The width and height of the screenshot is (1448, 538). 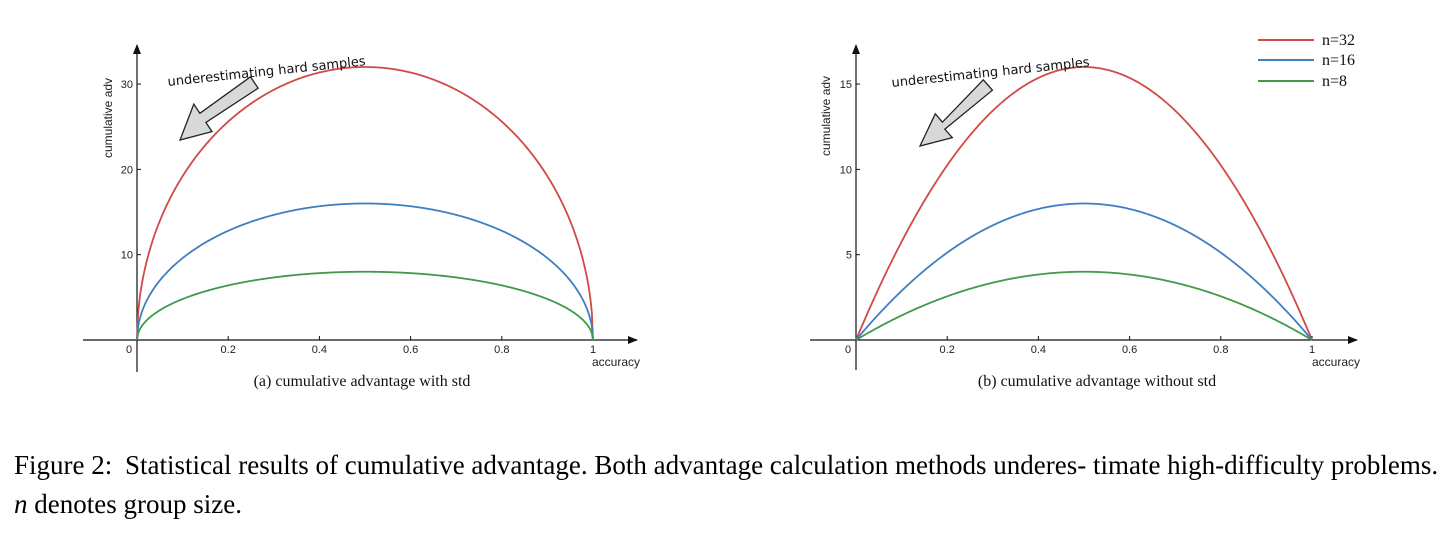 What do you see at coordinates (127, 170) in the screenshot?
I see `y-tick-label: 20` at bounding box center [127, 170].